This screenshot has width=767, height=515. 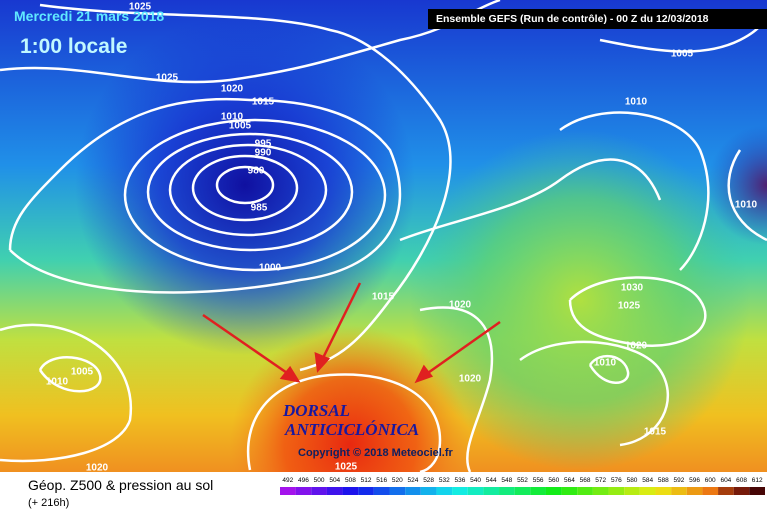 What do you see at coordinates (710, 480) in the screenshot?
I see `scale-label: 600` at bounding box center [710, 480].